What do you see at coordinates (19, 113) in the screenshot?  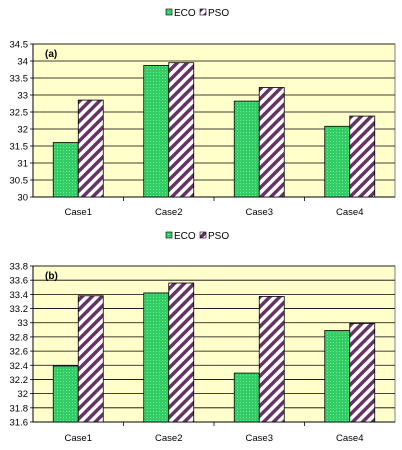 I see `y-tick-label: 32.5` at bounding box center [19, 113].